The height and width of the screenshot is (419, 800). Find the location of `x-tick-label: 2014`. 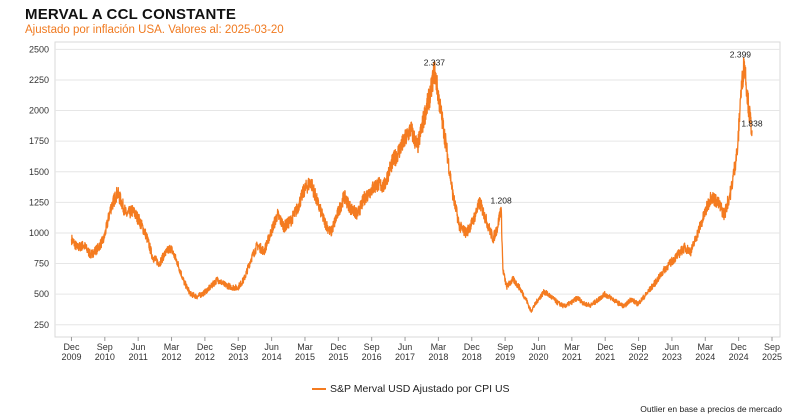

x-tick-label: 2014 is located at coordinates (272, 357).